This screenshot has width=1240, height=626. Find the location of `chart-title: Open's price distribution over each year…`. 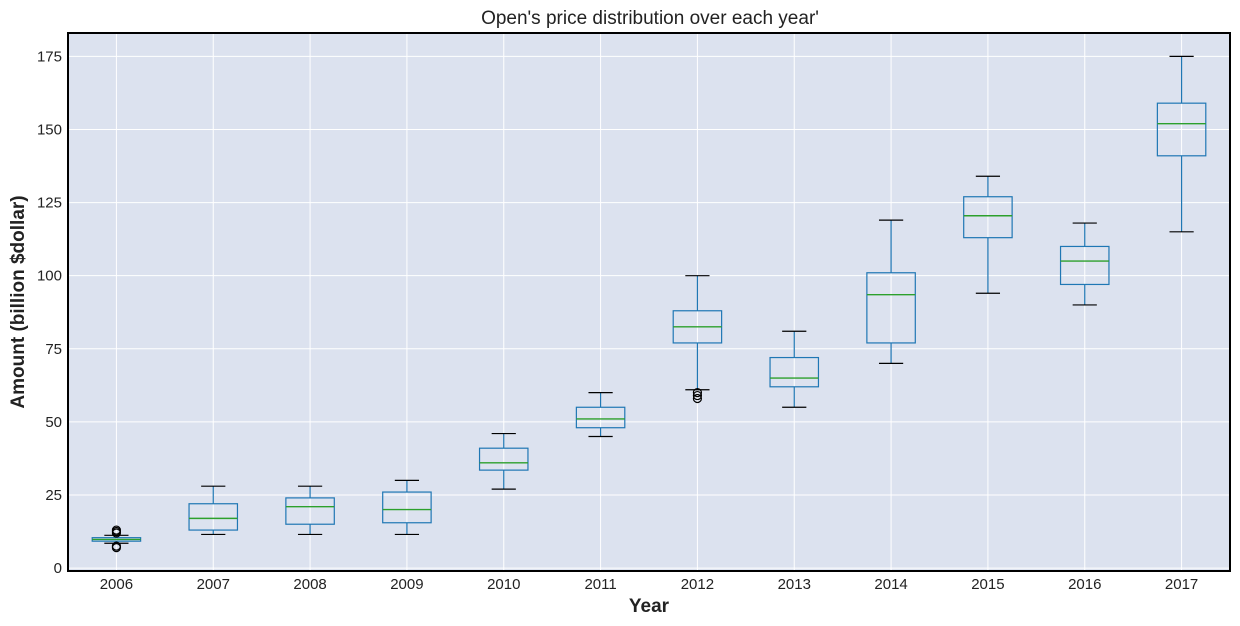

chart-title: Open's price distribution over each year… is located at coordinates (650, 18).